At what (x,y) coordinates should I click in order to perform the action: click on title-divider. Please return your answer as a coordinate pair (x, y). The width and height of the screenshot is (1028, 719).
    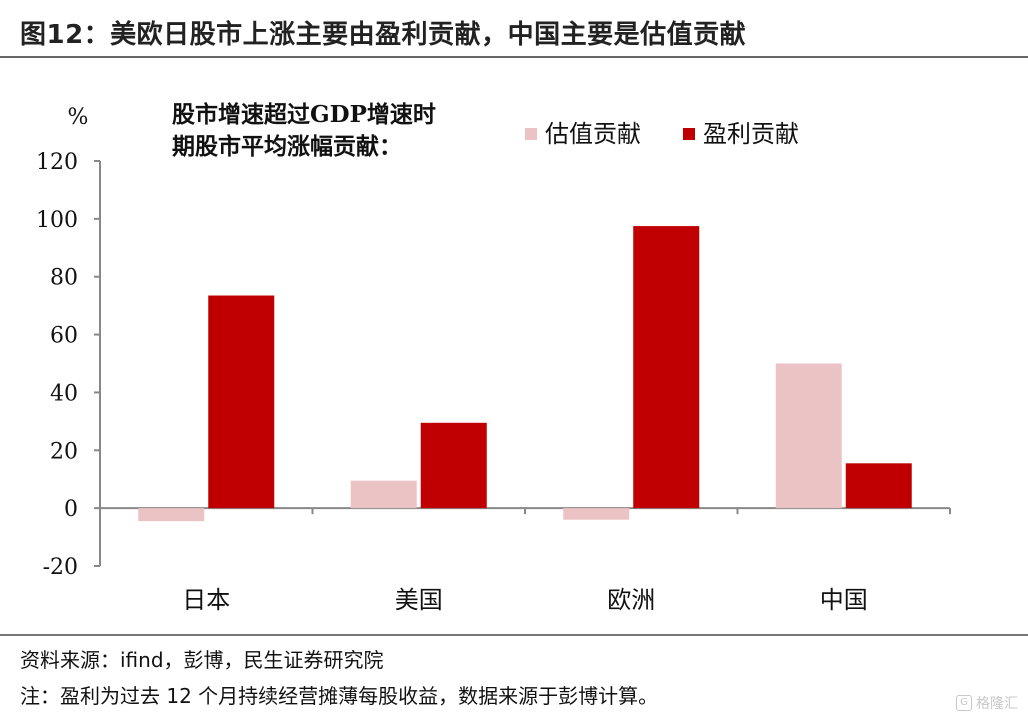
    Looking at the image, I should click on (514, 57).